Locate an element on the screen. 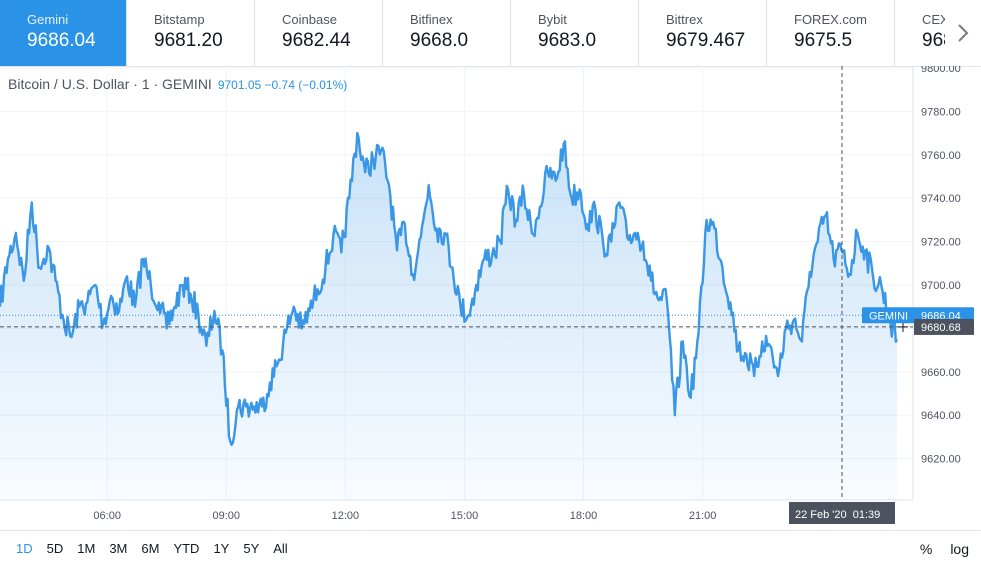 The width and height of the screenshot is (981, 566). price-tick-label: 9620.00 is located at coordinates (941, 460).